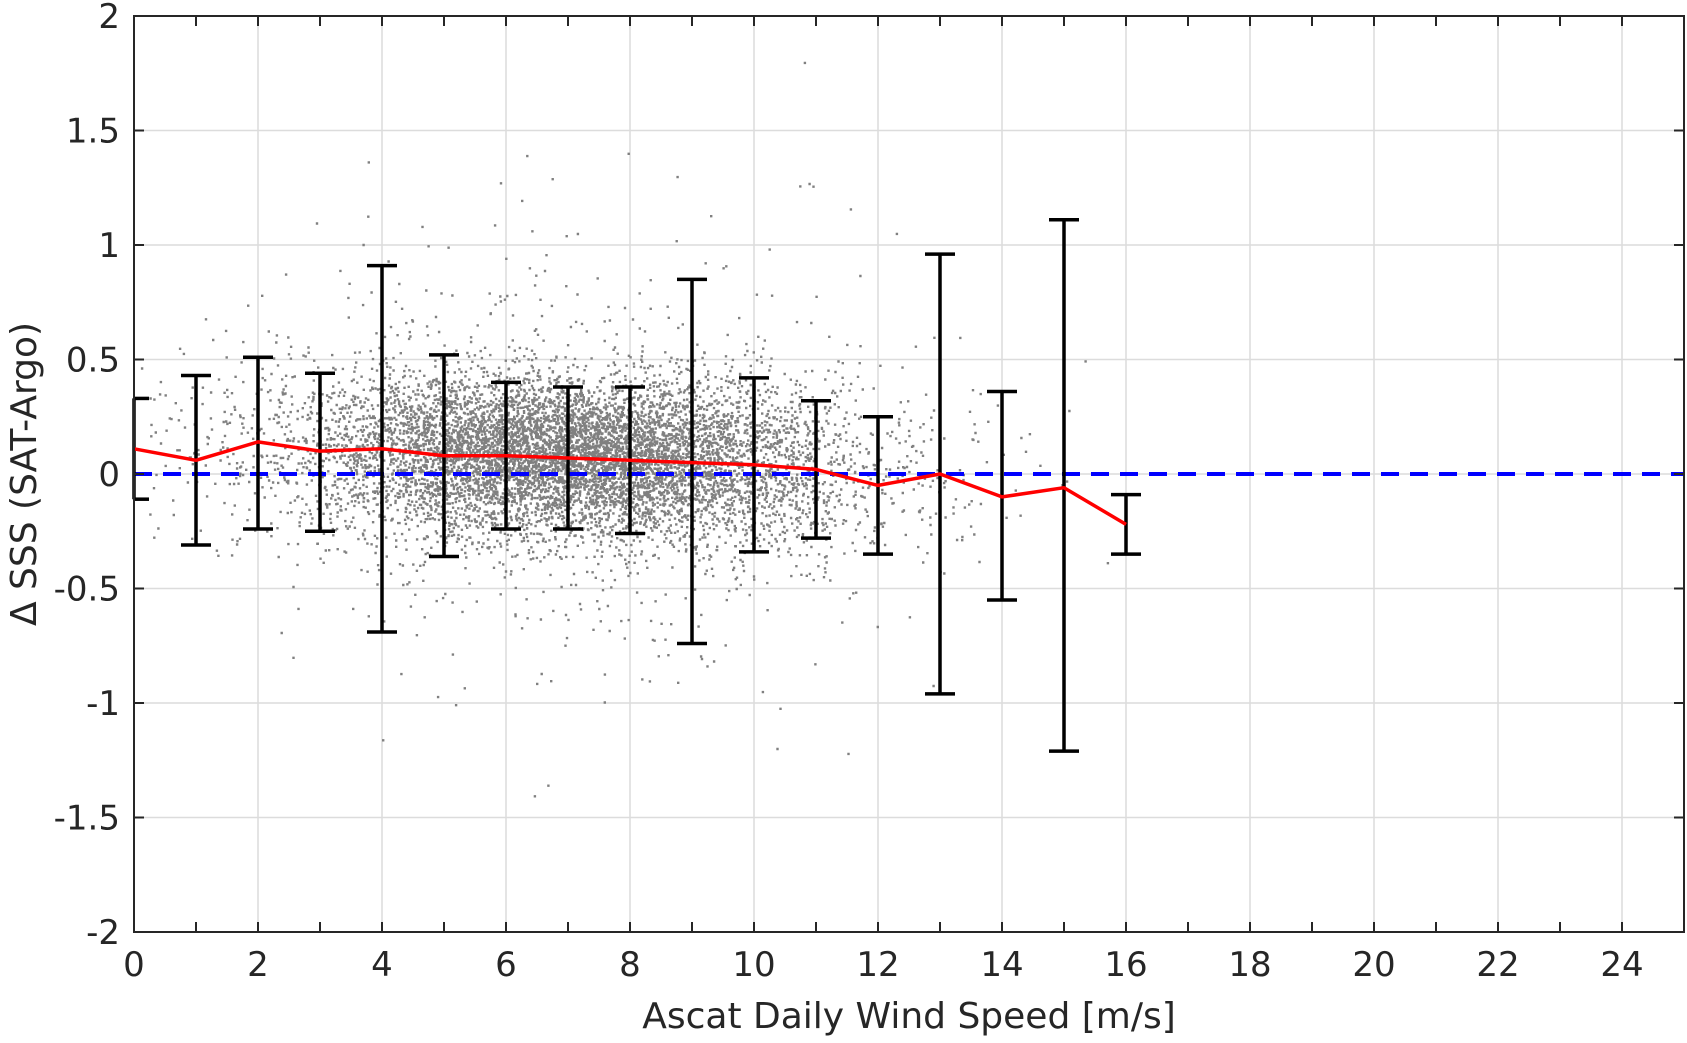 The height and width of the screenshot is (1043, 1687). I want to click on x-axis-label: Ascat Daily Wind Speed [m/s], so click(909, 1016).